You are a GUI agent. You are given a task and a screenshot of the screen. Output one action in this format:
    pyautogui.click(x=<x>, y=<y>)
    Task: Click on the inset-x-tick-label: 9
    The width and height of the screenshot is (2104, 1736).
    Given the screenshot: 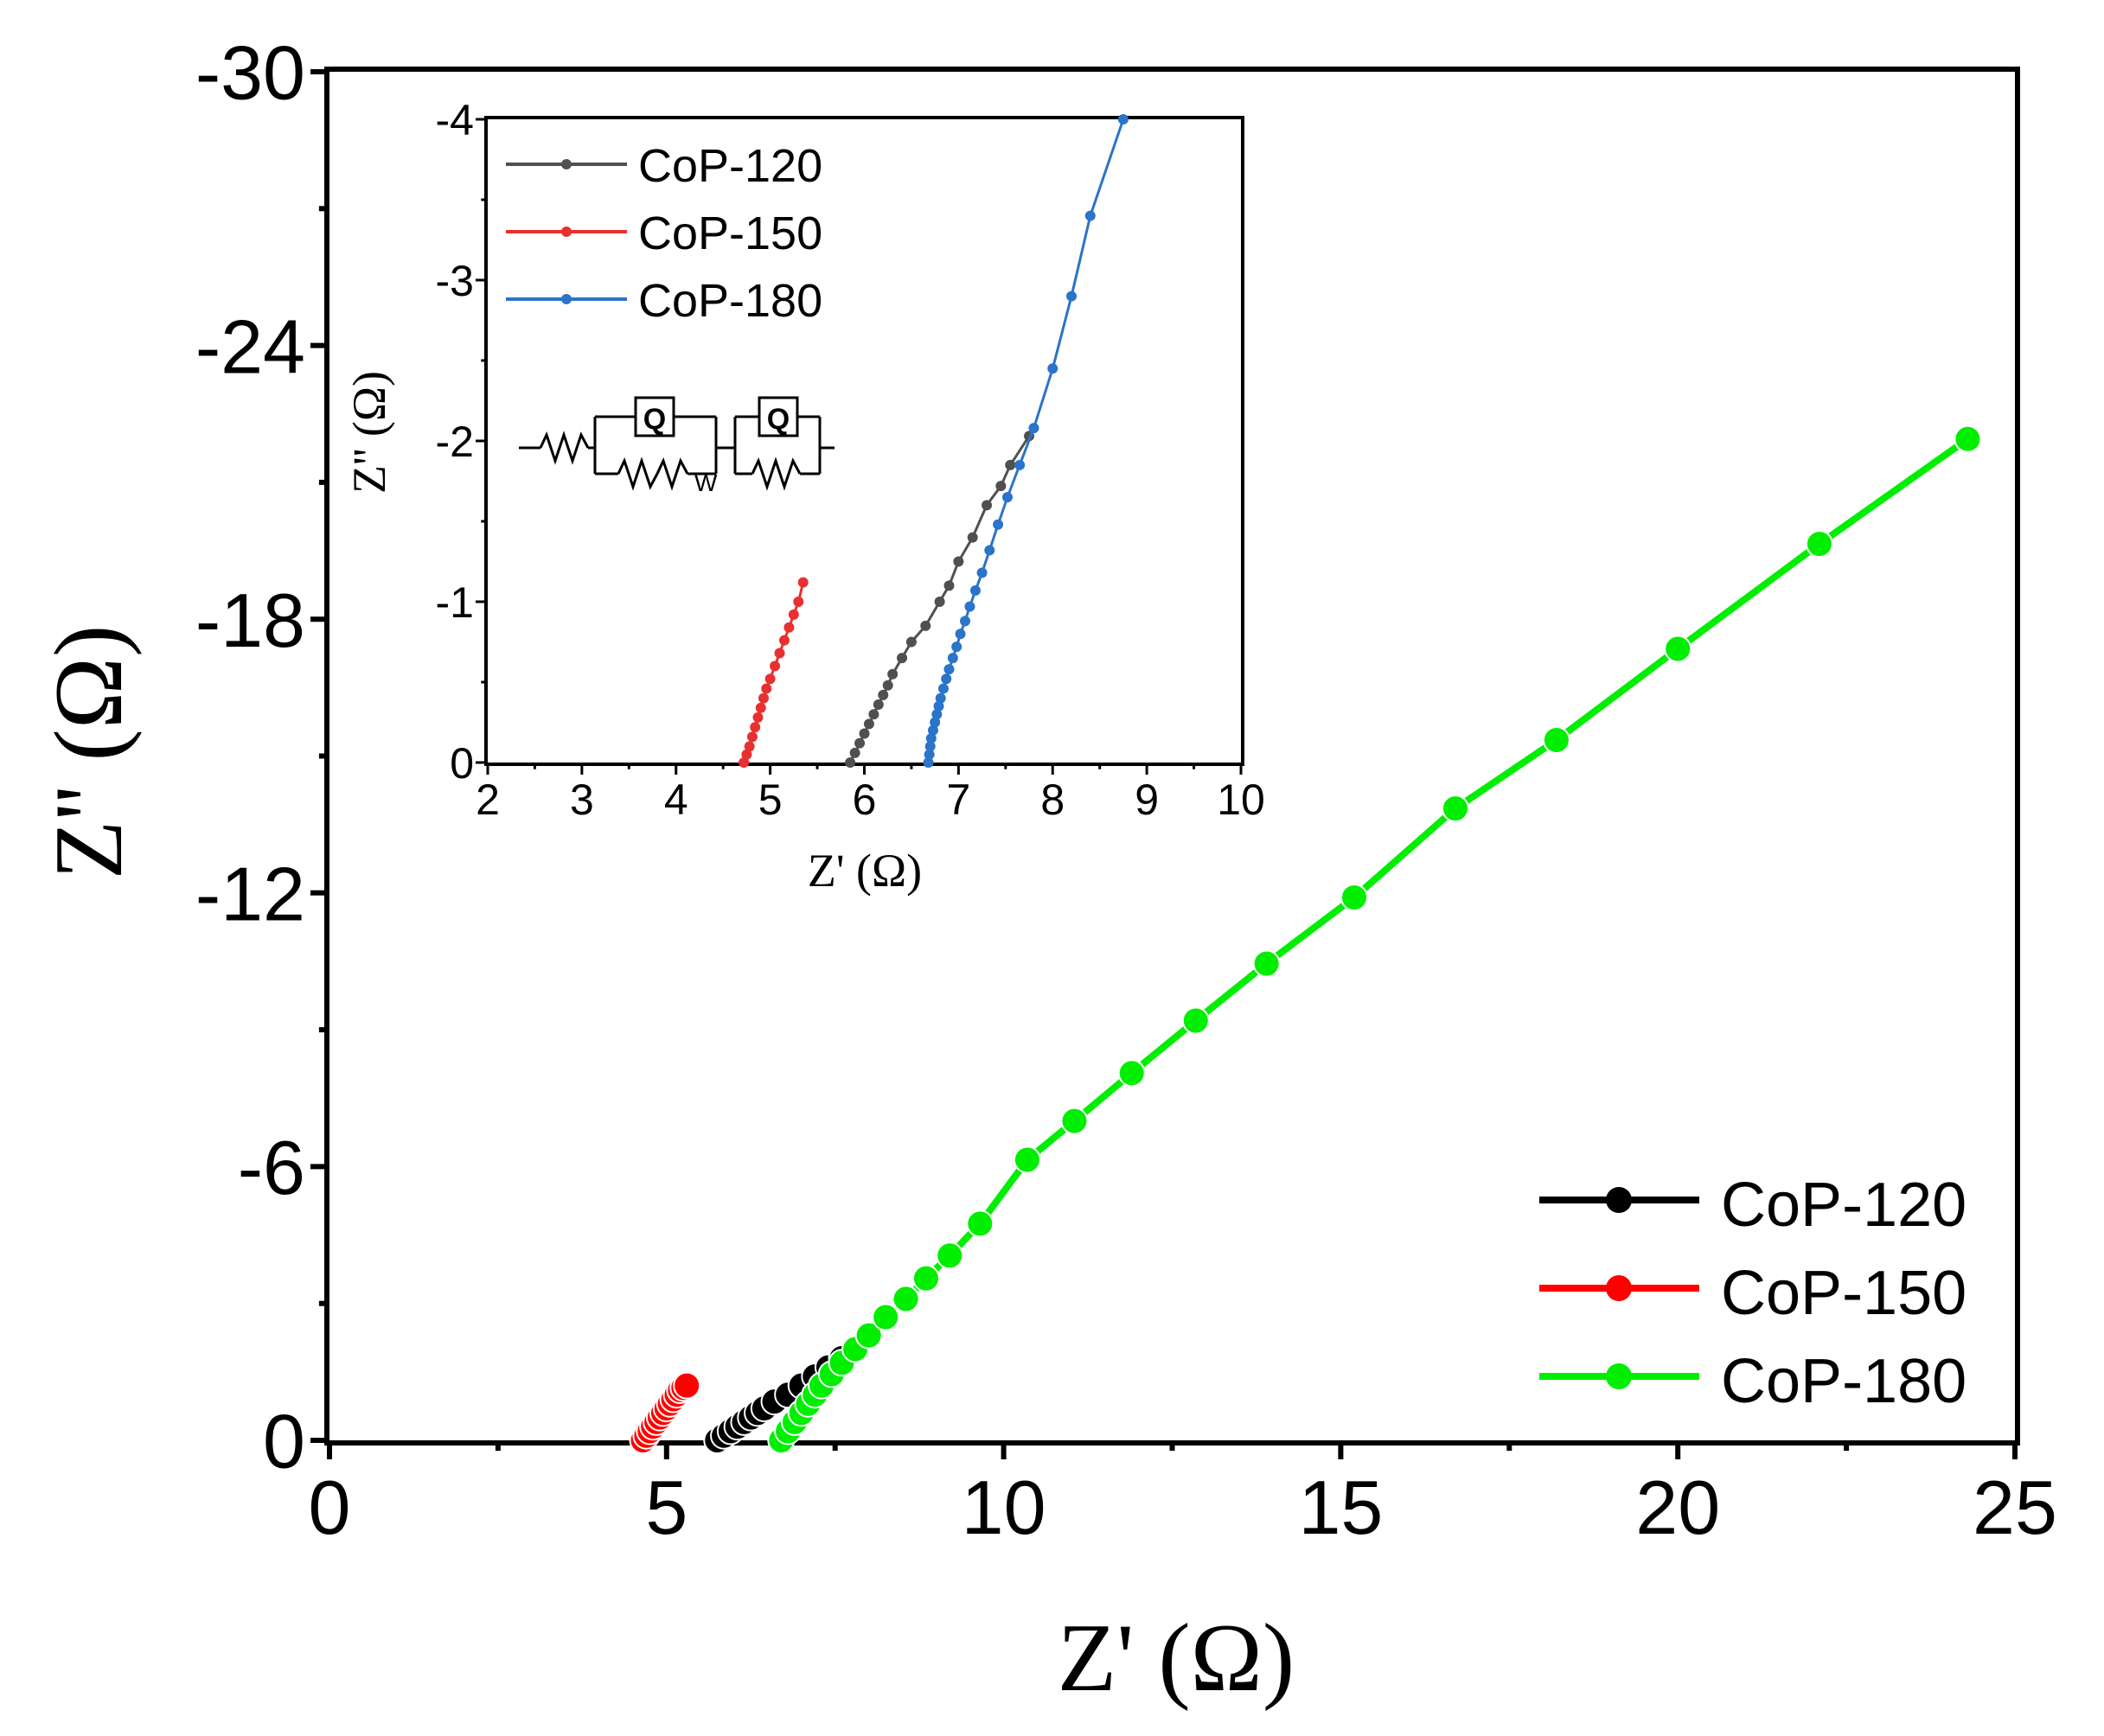 What is the action you would take?
    pyautogui.click(x=1147, y=799)
    